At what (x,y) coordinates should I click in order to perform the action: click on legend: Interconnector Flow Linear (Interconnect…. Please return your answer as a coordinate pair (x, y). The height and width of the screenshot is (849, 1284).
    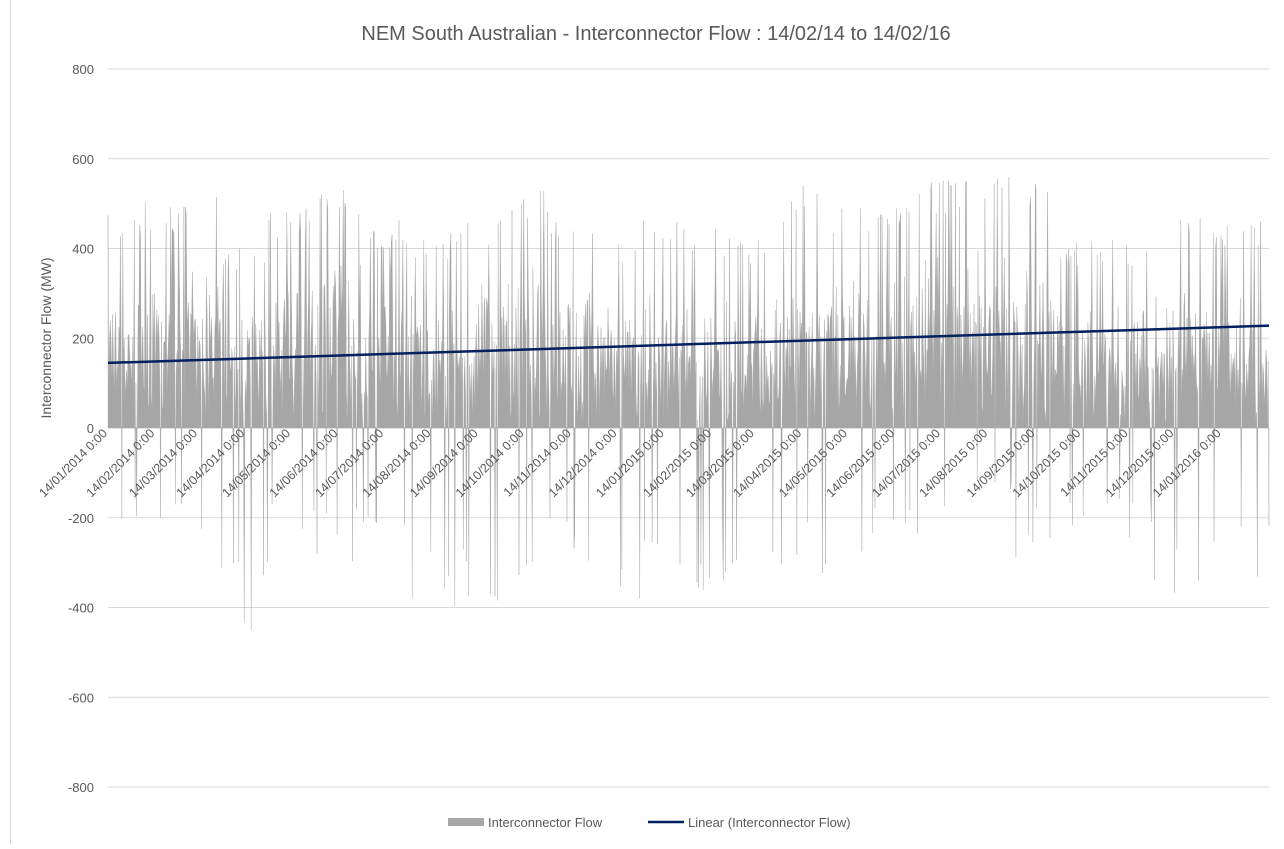
    Looking at the image, I should click on (649, 822).